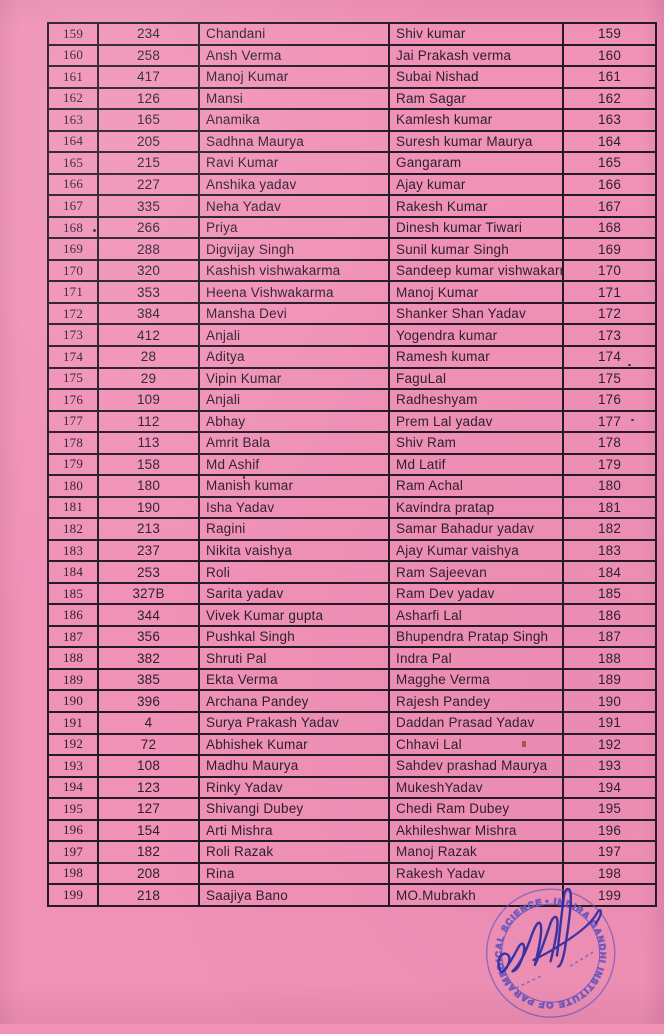  Describe the element at coordinates (74, 830) in the screenshot. I see `cell-serial-number: 196` at that location.